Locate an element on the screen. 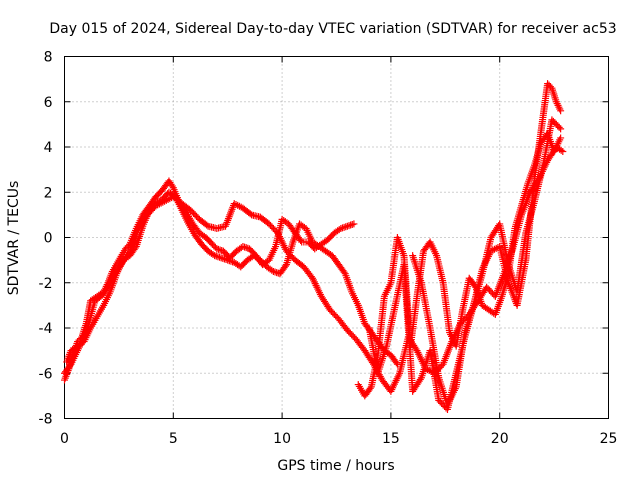 This screenshot has height=480, width=640. x-tick-label: 0 is located at coordinates (64, 439).